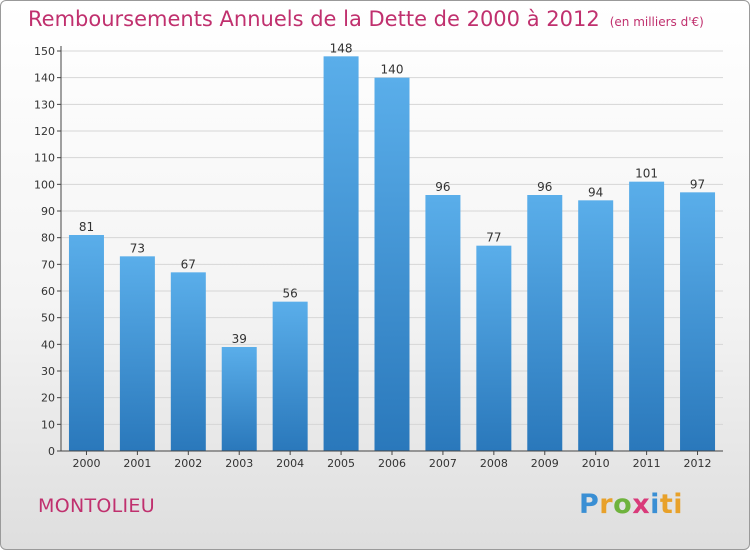  I want to click on y-tick-label: 140, so click(44, 78).